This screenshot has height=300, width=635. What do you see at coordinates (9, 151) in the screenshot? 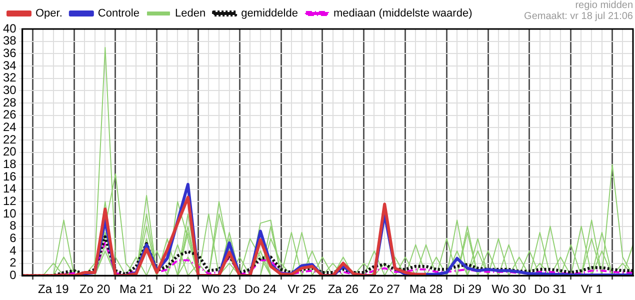
I see `y-tick-label: 20` at bounding box center [9, 151].